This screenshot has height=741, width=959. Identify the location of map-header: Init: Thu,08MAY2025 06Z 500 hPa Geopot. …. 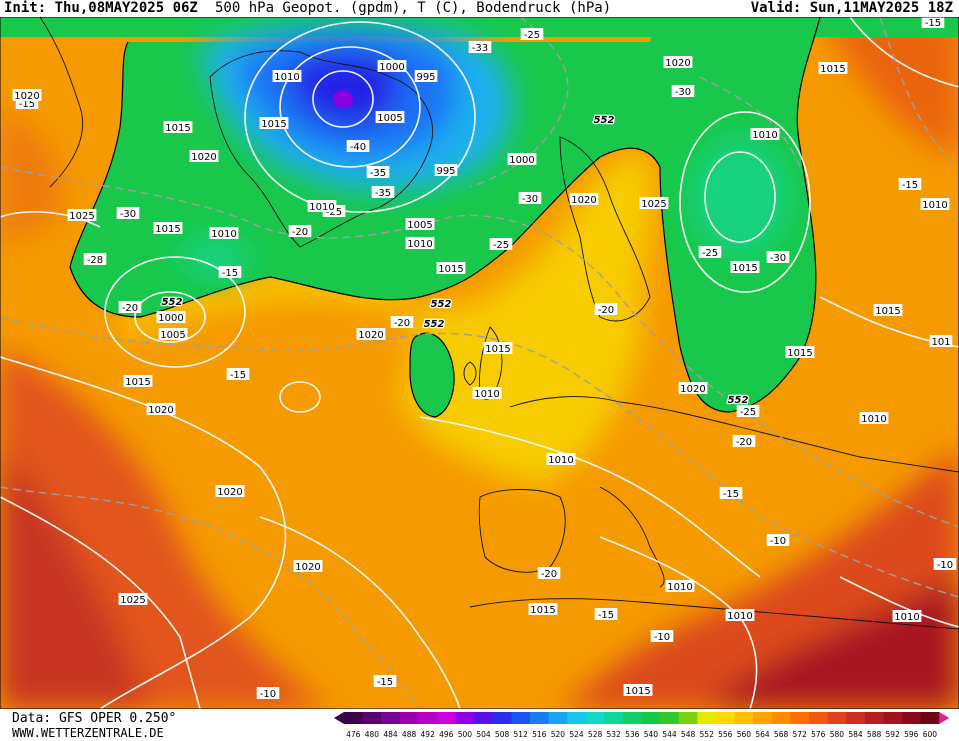
(479, 8).